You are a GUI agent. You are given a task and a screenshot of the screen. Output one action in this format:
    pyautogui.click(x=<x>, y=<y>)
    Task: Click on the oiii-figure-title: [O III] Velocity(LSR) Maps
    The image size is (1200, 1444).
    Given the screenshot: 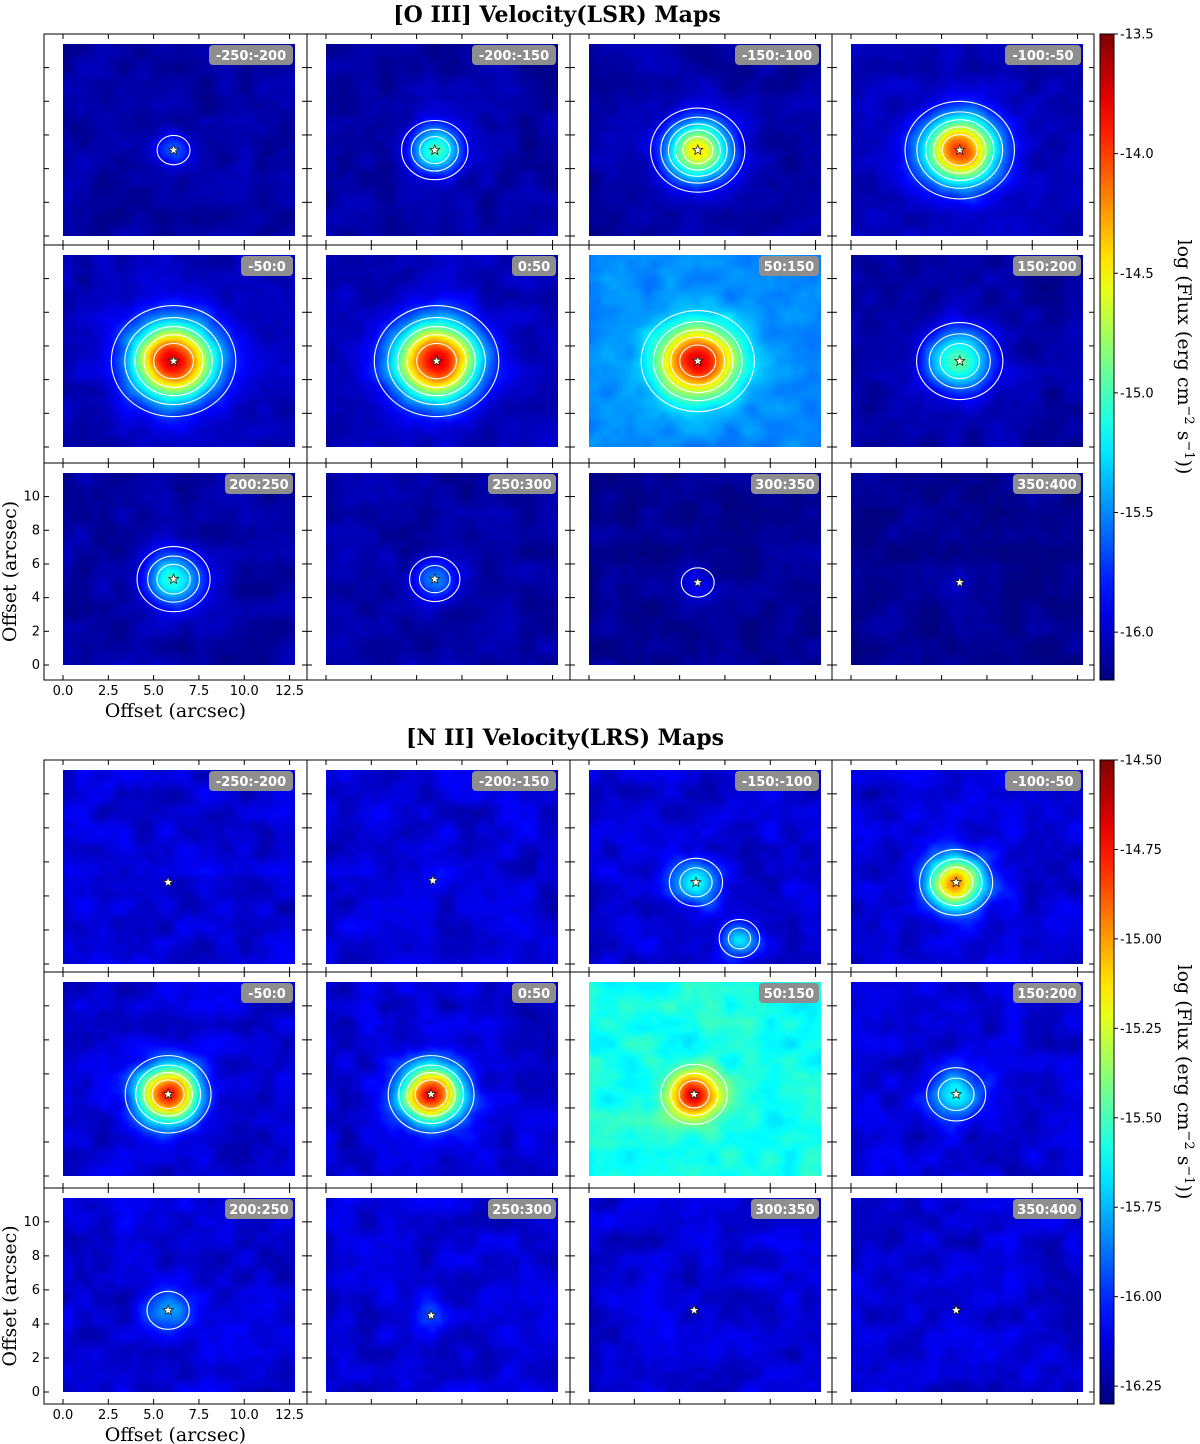 What is the action you would take?
    pyautogui.click(x=556, y=15)
    